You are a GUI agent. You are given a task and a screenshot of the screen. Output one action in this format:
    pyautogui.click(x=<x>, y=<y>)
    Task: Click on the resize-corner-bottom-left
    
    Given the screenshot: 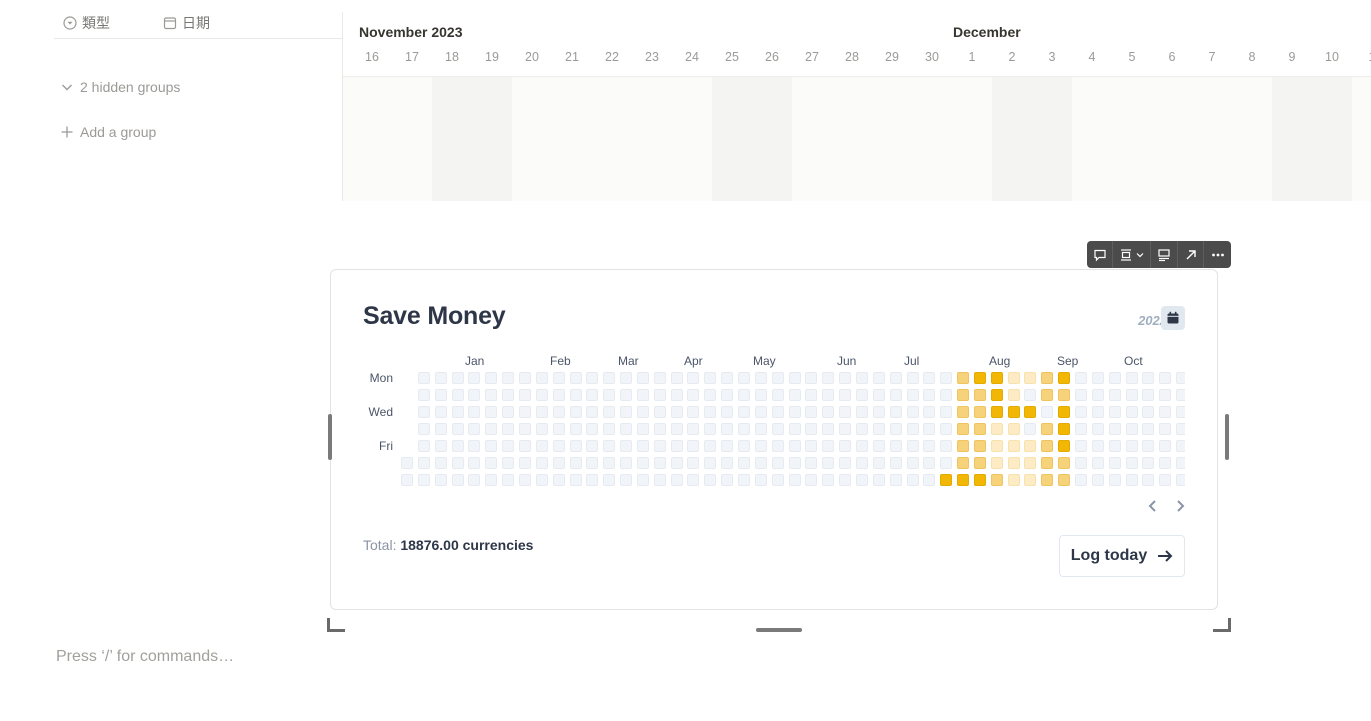 What is the action you would take?
    pyautogui.click(x=336, y=625)
    